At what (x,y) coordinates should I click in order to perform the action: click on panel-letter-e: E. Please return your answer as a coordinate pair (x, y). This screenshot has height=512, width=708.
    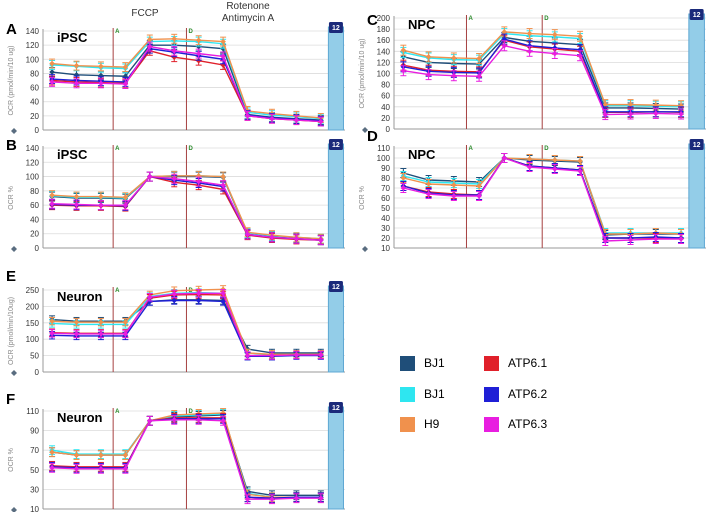
    Looking at the image, I should click on (11, 276).